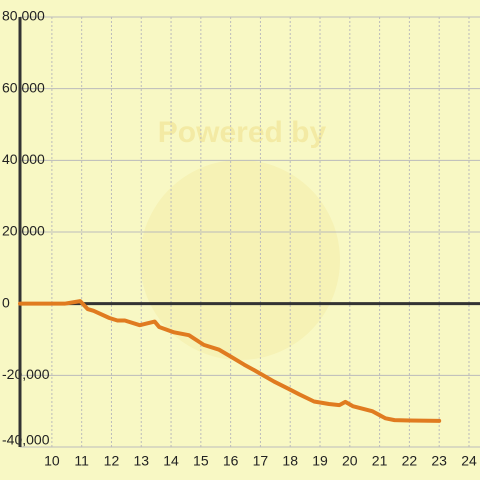 This screenshot has width=480, height=480. Describe the element at coordinates (439, 461) in the screenshot. I see `x-tick-label: 23` at that location.